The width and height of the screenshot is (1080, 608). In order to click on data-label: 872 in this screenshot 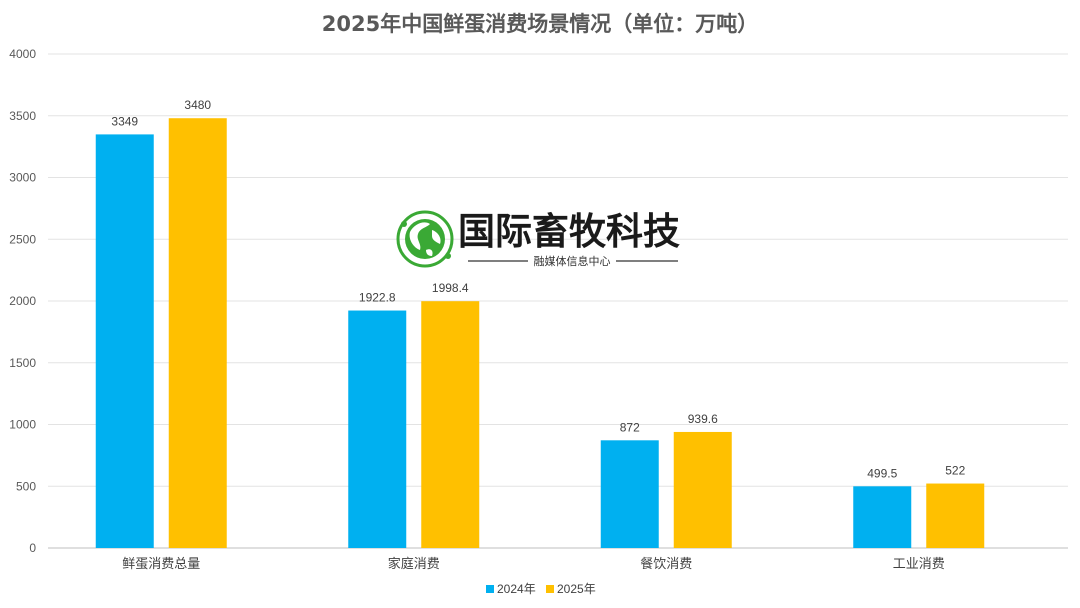, I will do `click(630, 427)`.